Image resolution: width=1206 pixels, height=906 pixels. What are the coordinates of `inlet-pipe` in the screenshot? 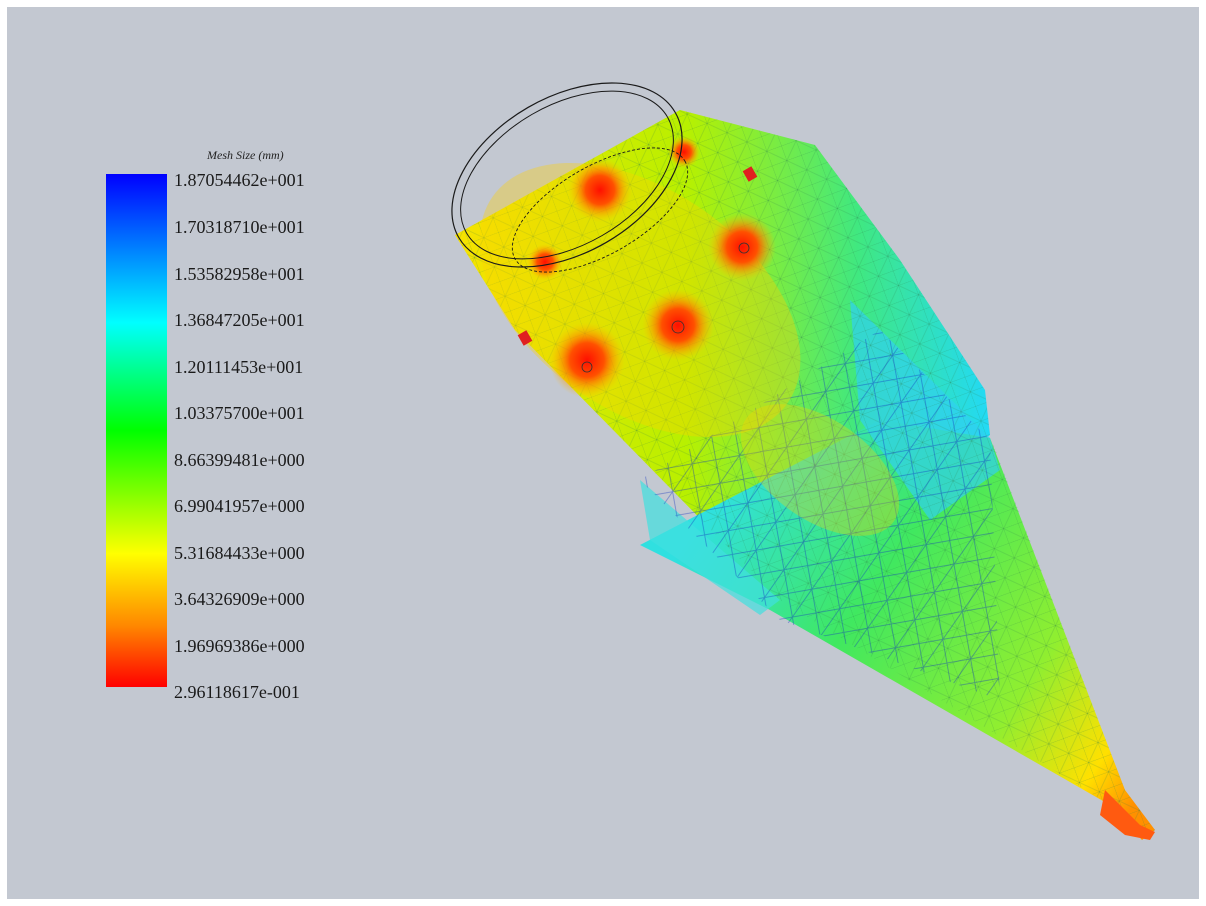 It's located at (600, 210).